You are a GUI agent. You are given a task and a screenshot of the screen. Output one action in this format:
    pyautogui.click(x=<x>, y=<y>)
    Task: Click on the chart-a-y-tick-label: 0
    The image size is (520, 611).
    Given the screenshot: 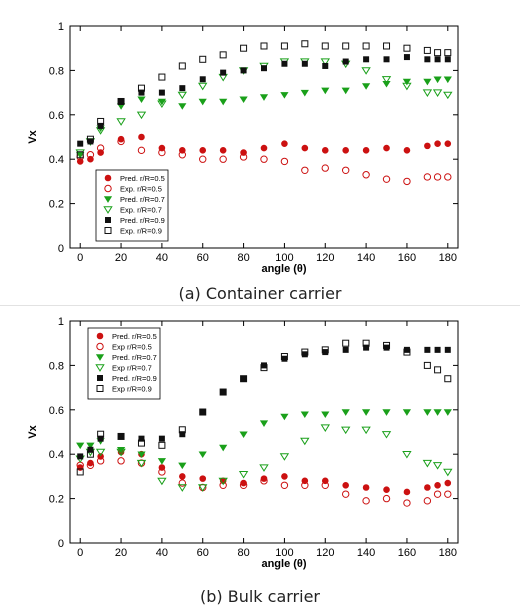 What is the action you would take?
    pyautogui.click(x=61, y=249)
    